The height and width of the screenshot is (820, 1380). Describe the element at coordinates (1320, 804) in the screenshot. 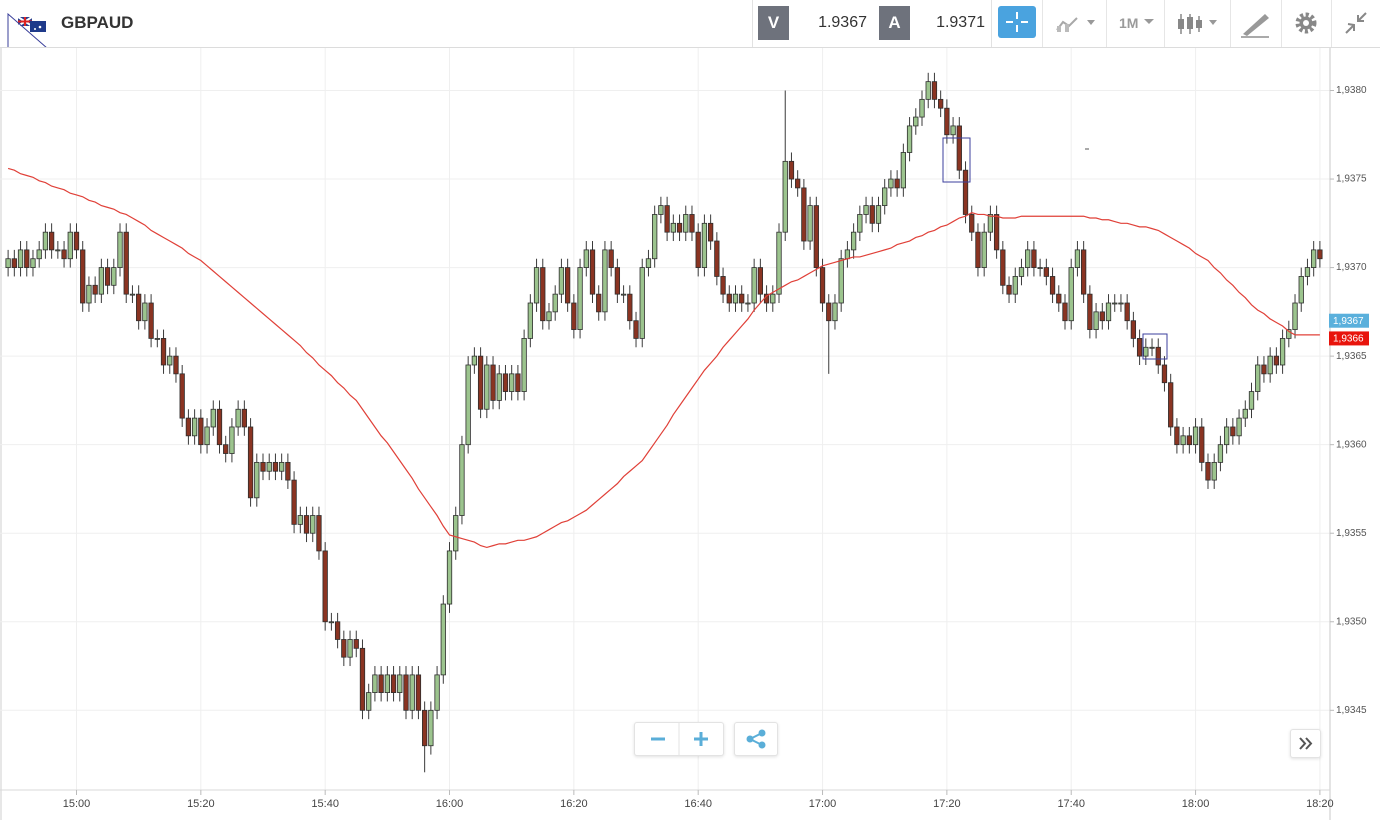

I see `x-tick-label: 18:20` at that location.